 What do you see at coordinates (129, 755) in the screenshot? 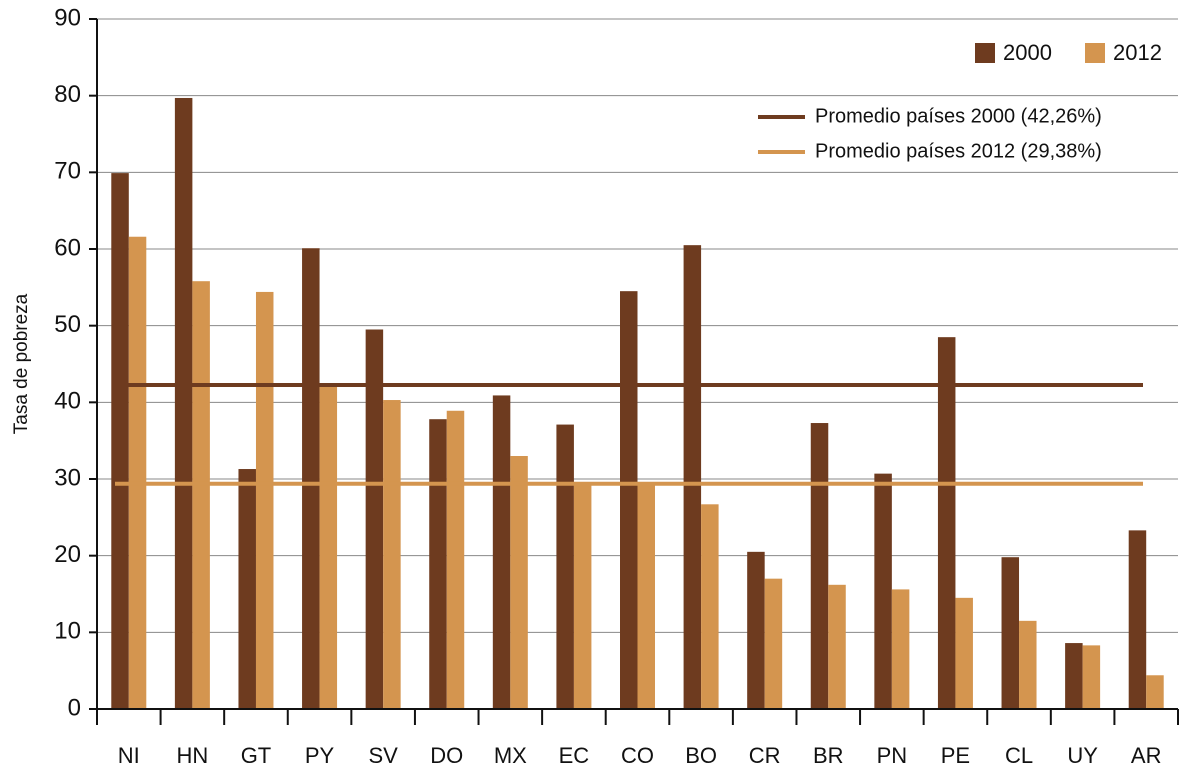
I see `x-tick-label: NI` at bounding box center [129, 755].